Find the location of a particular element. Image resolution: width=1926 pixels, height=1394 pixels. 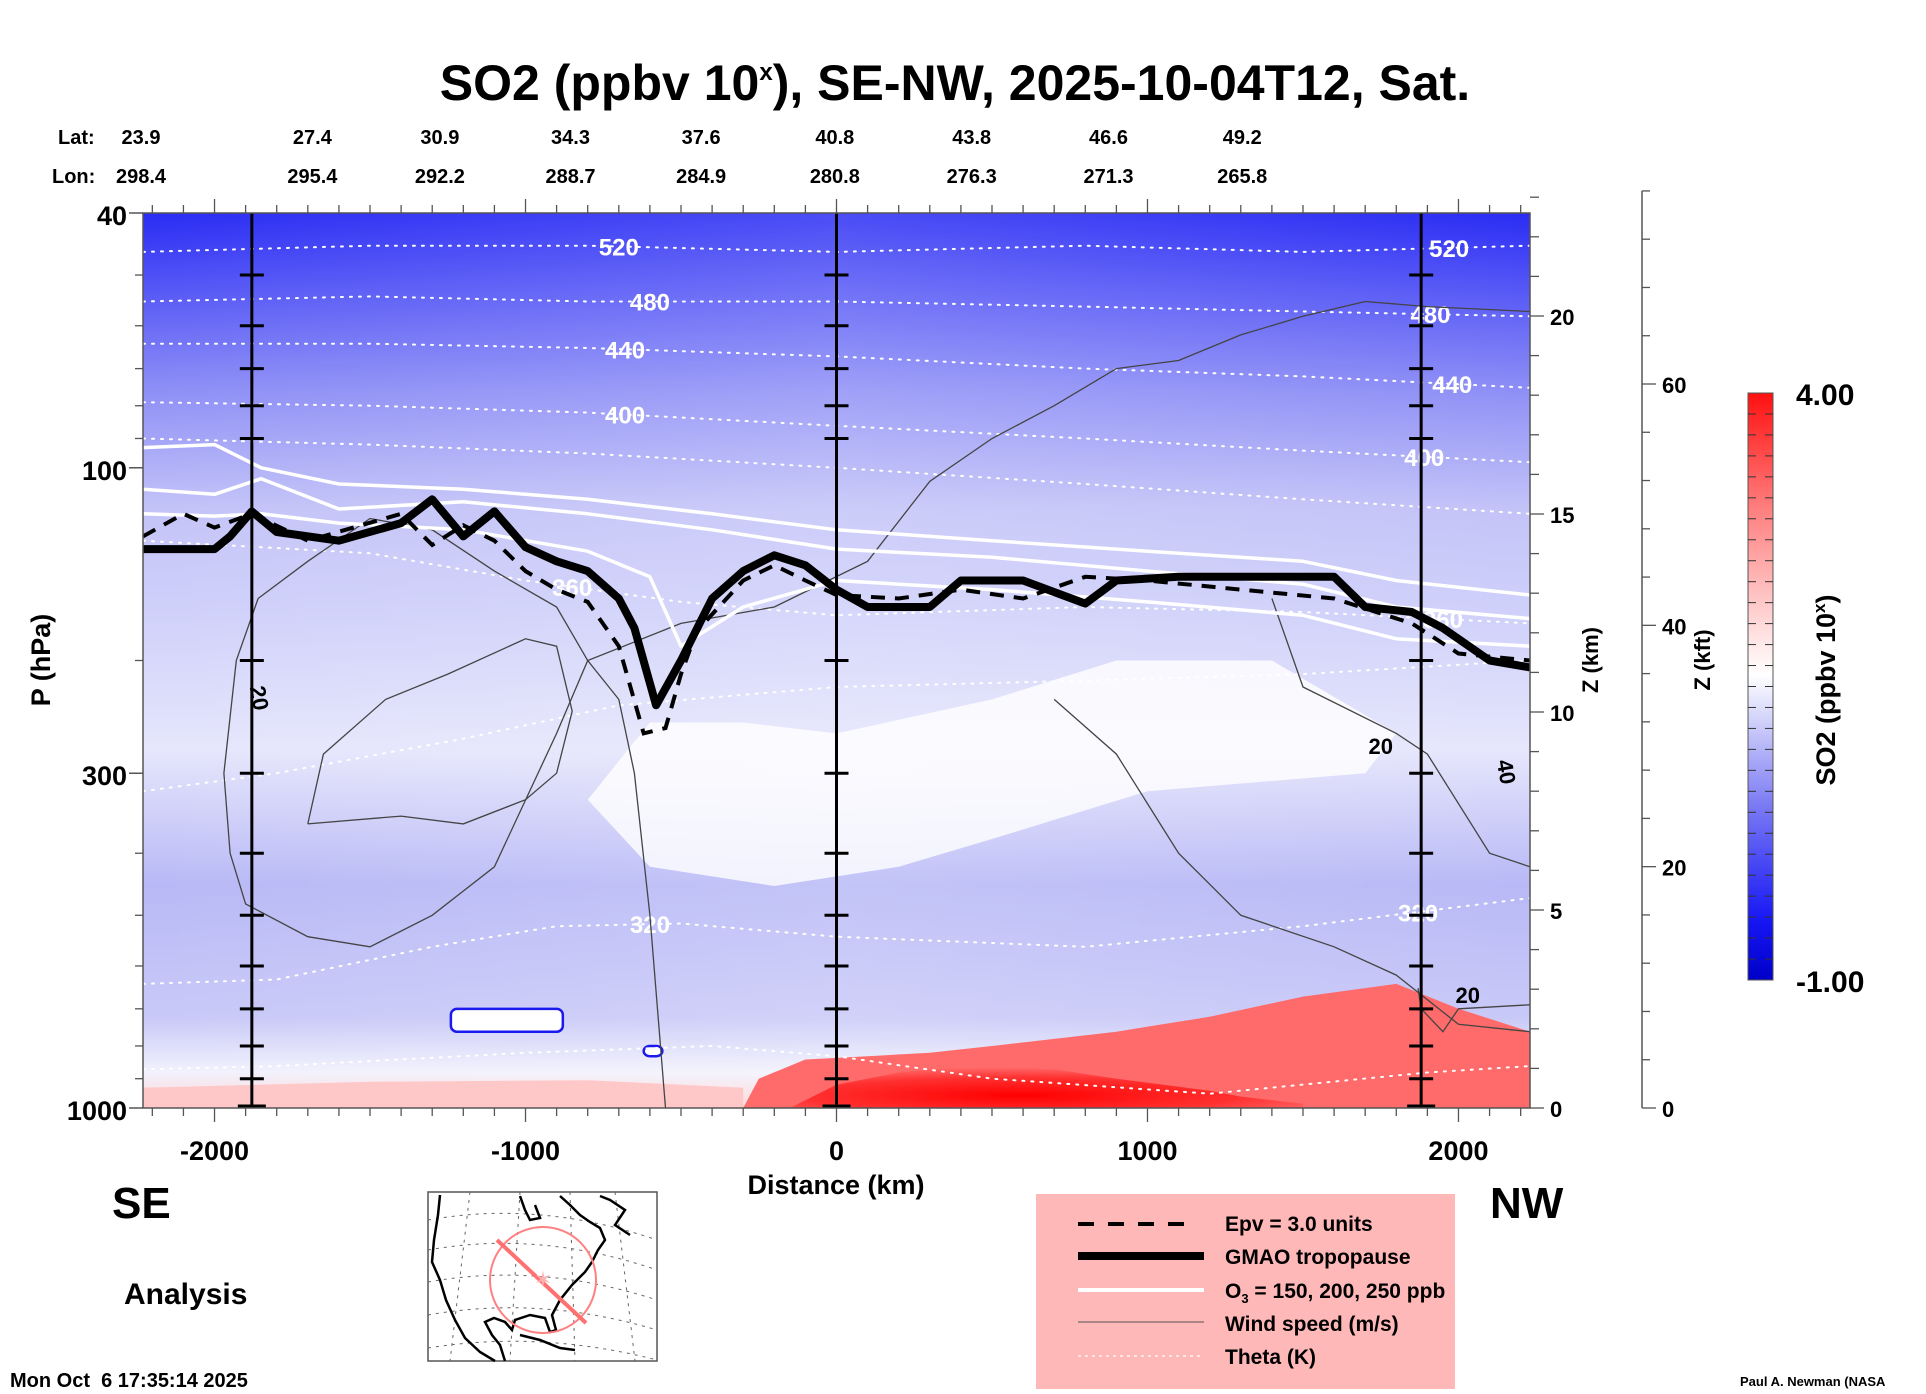

y-axis: 40 100 300 1000 is located at coordinates (105, 663).